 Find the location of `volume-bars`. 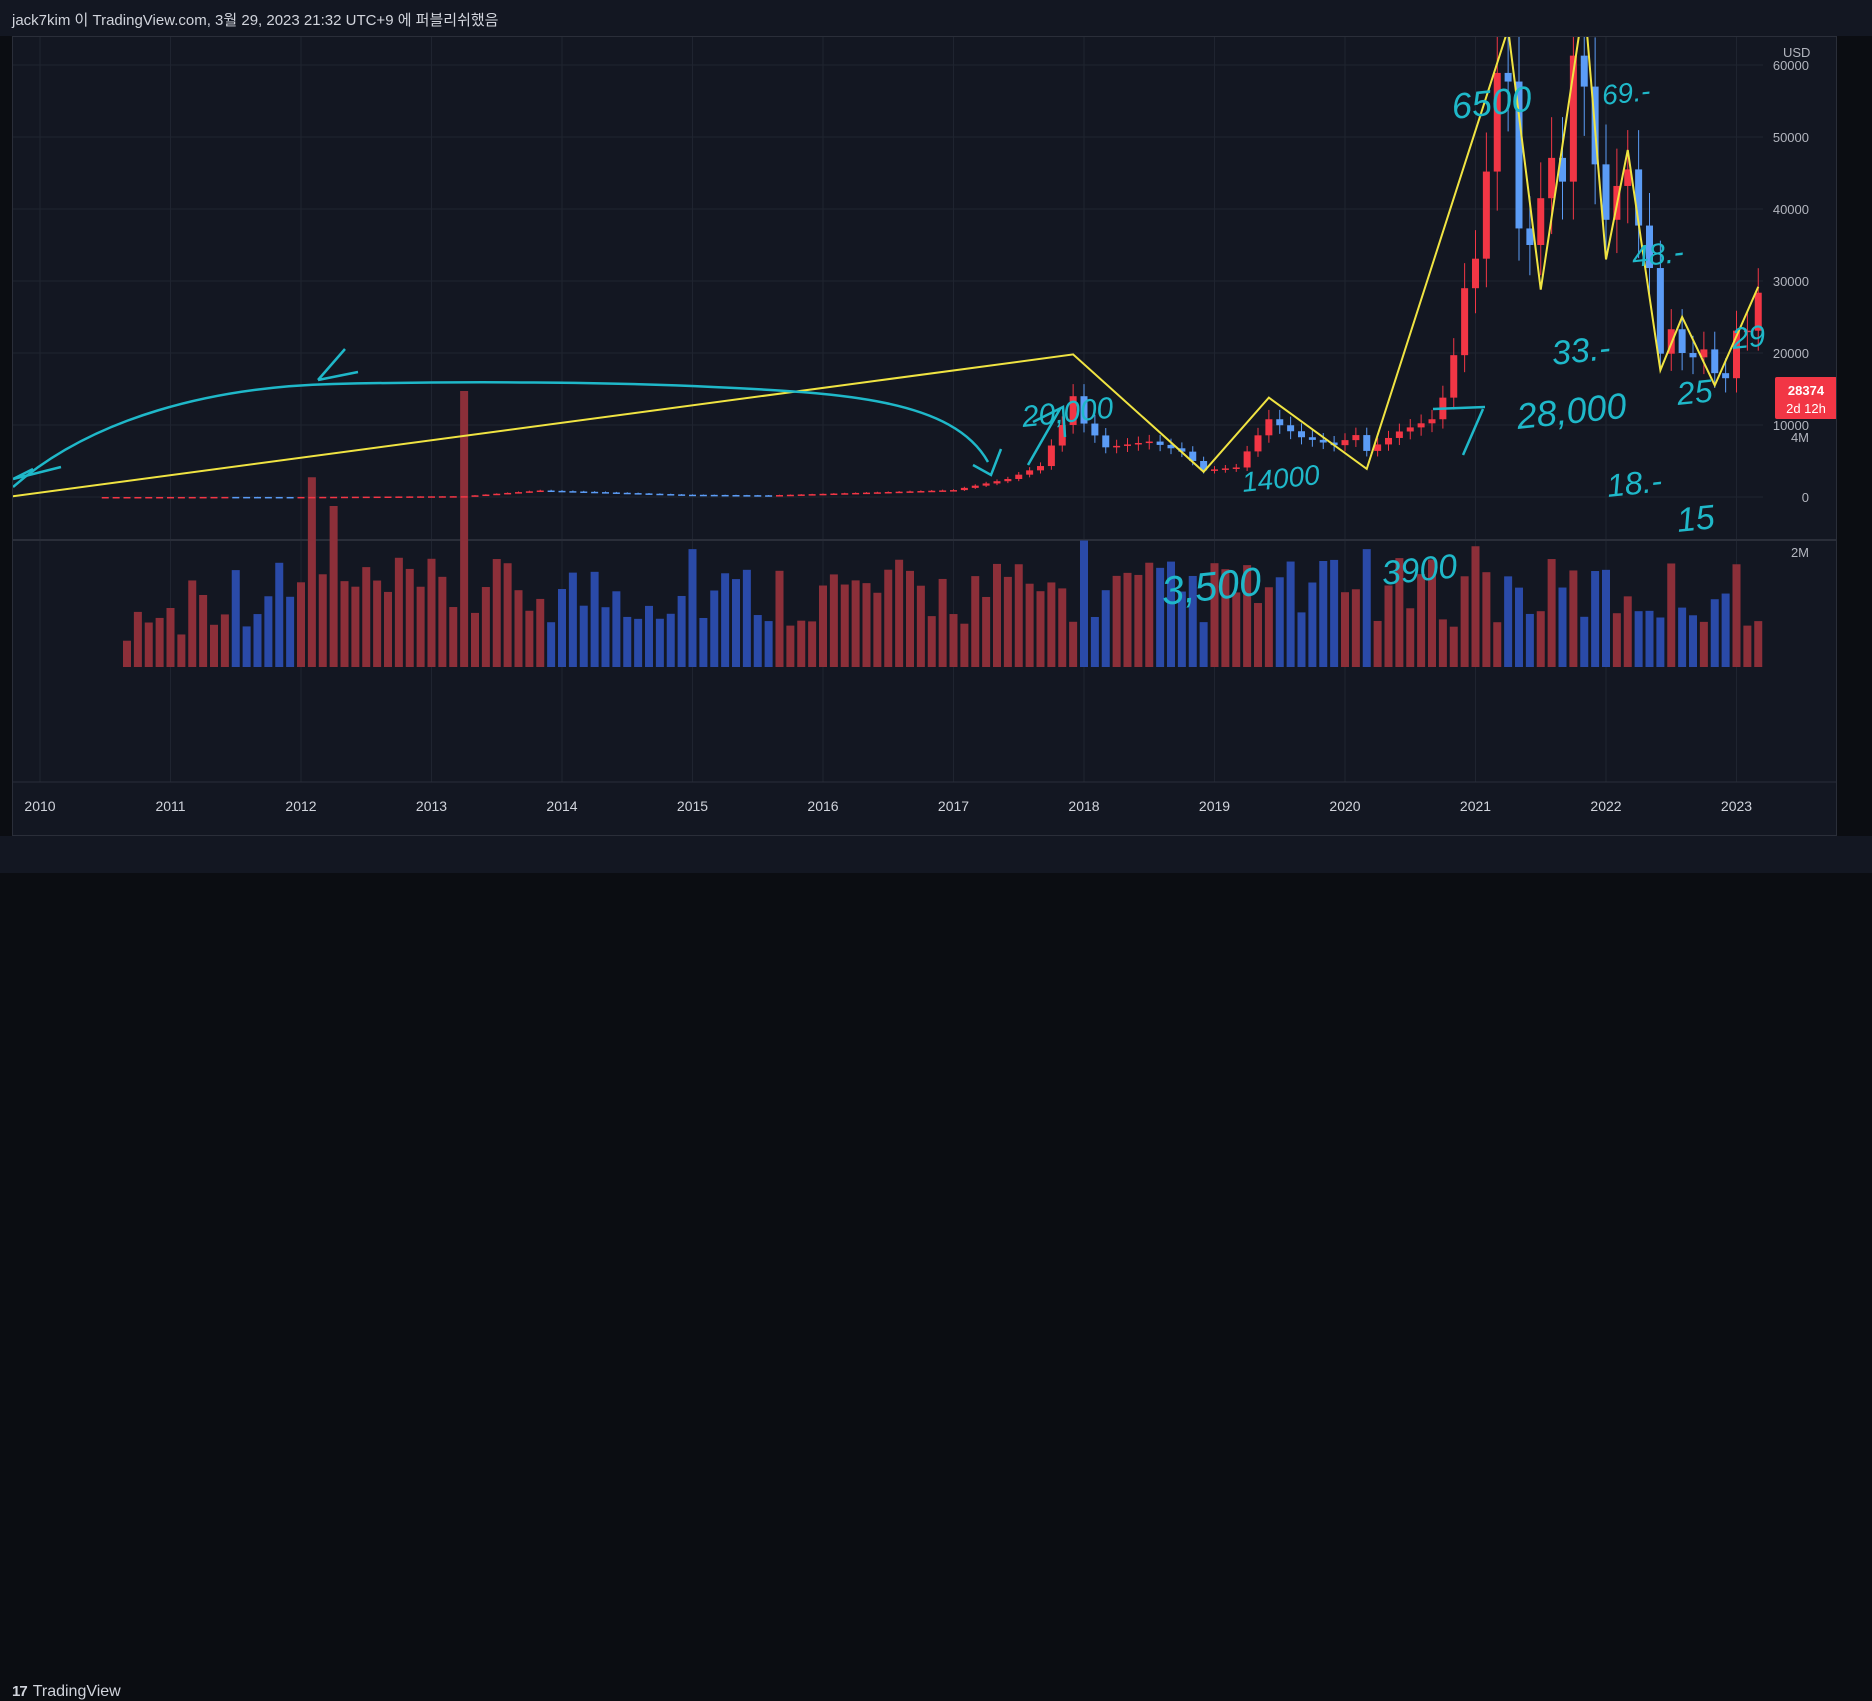

volume-bars is located at coordinates (943, 529).